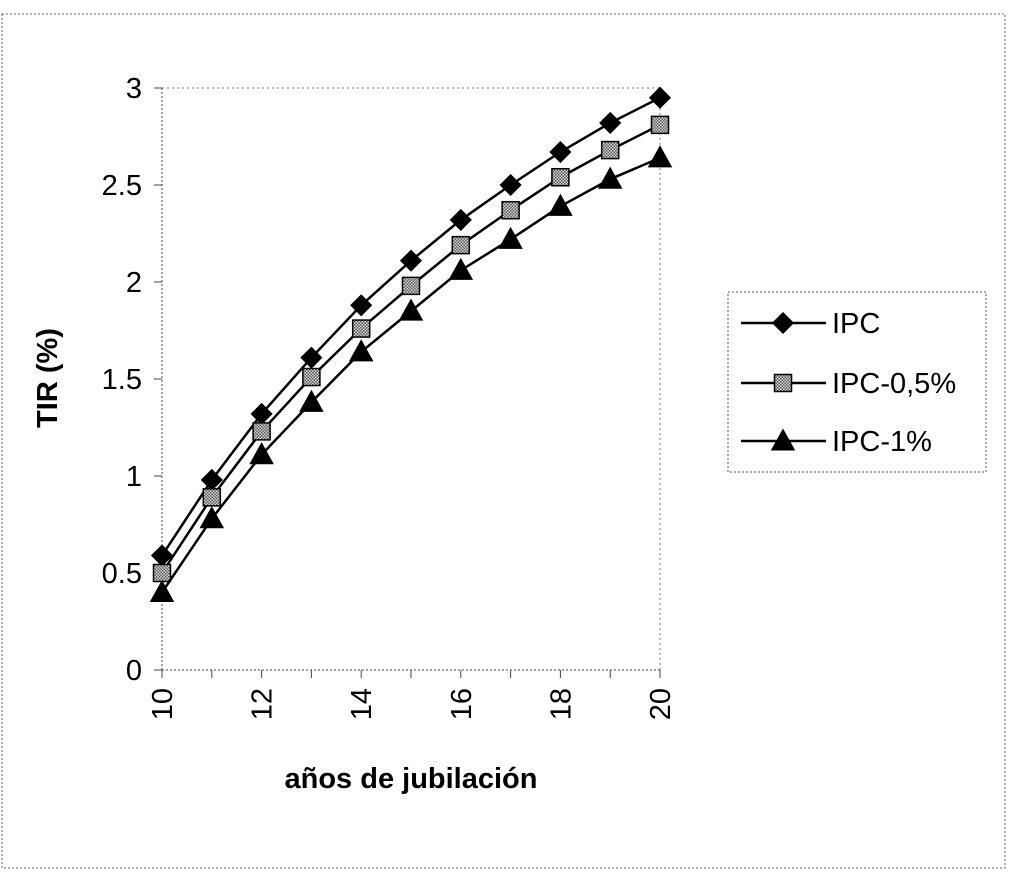 Image resolution: width=1010 pixels, height=876 pixels. What do you see at coordinates (362, 704) in the screenshot?
I see `x-tick-label: 14` at bounding box center [362, 704].